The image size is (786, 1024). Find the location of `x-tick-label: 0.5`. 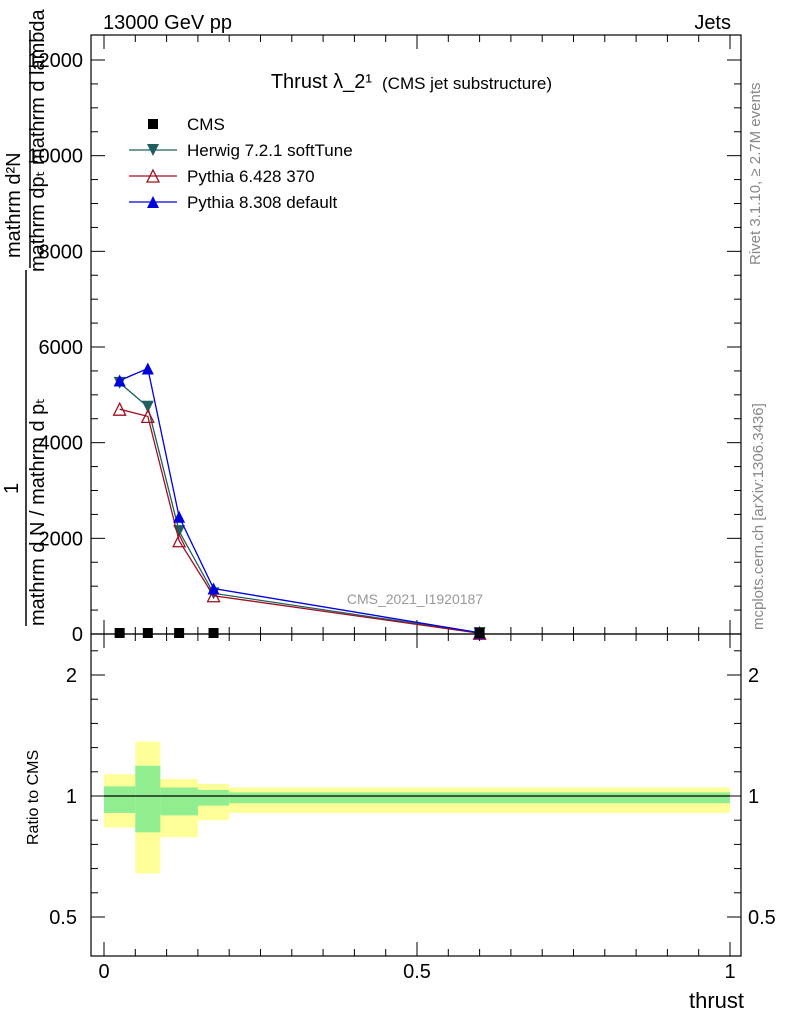

x-tick-label: 0.5 is located at coordinates (417, 972).